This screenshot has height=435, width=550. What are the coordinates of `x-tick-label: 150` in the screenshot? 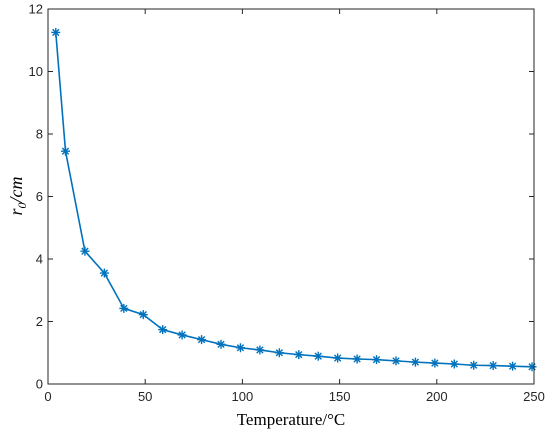 It's located at (340, 396).